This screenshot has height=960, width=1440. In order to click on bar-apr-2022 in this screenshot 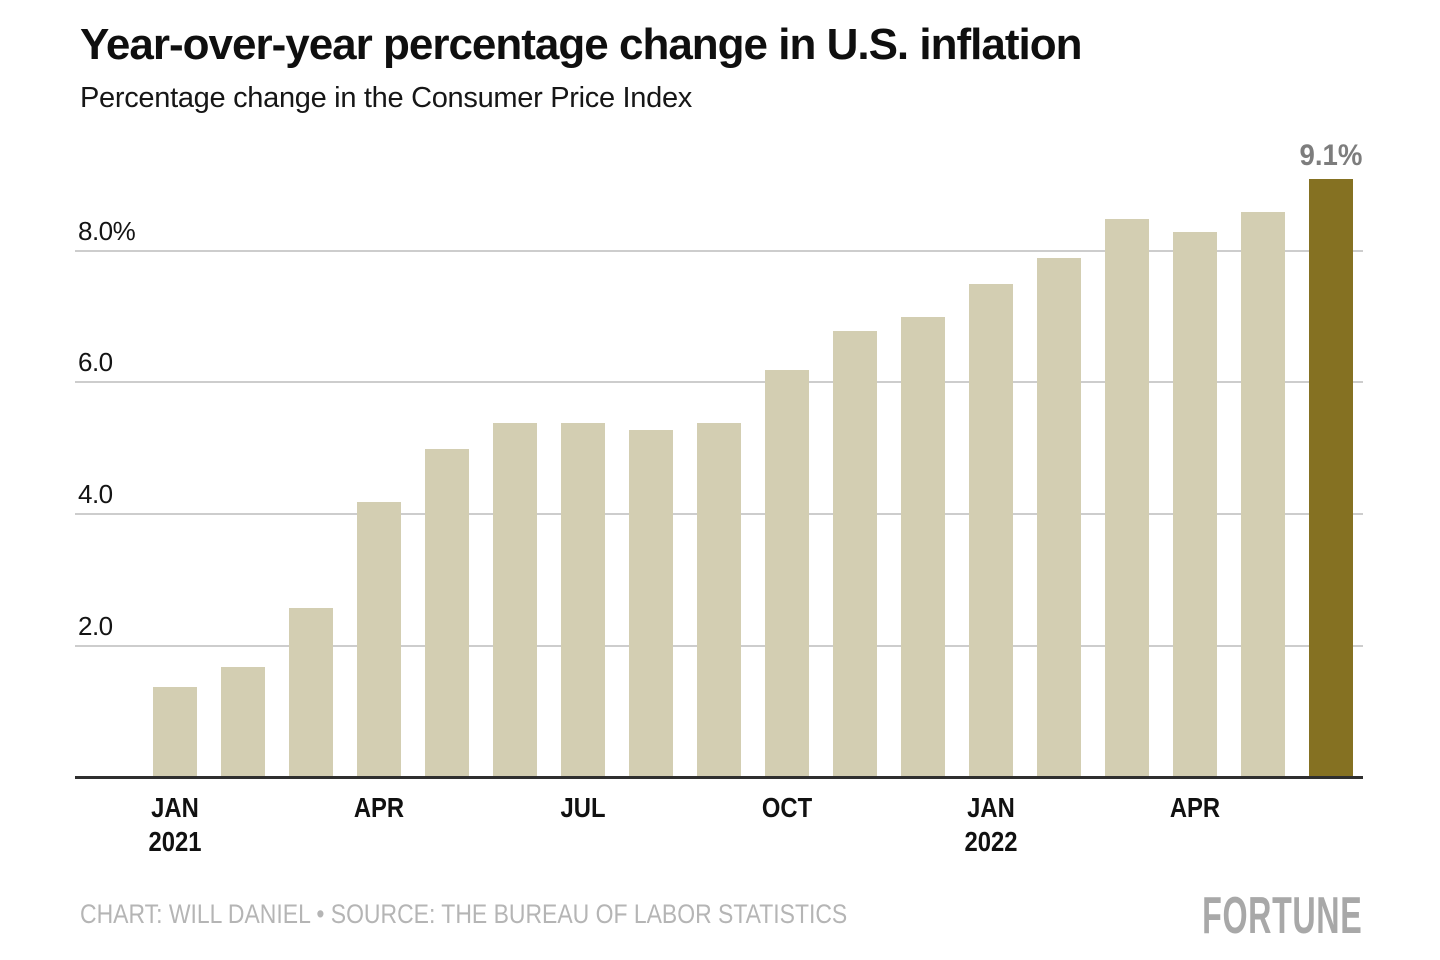, I will do `click(1195, 505)`.